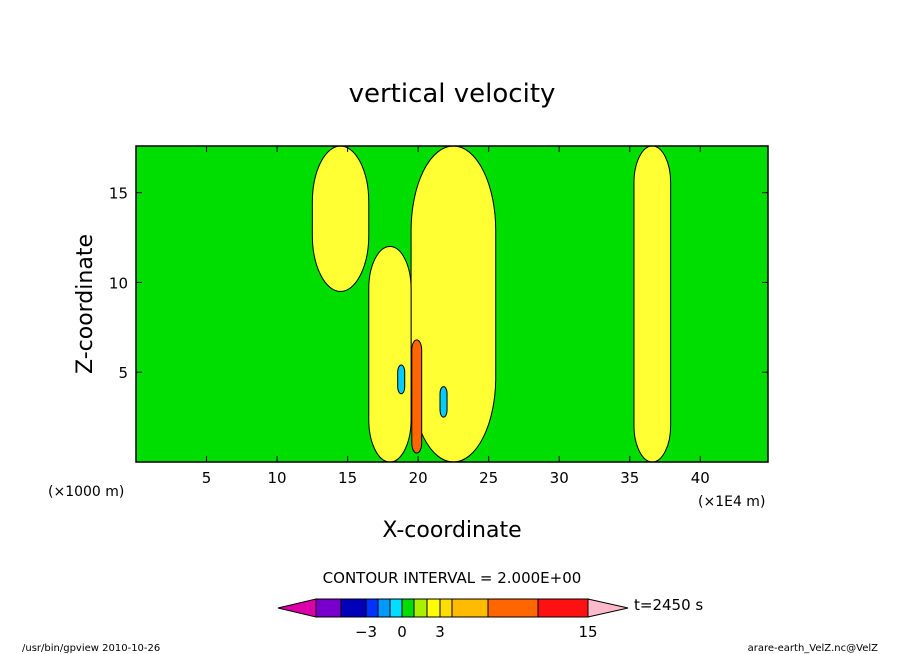 Image resolution: width=904 pixels, height=654 pixels. I want to click on colorbar-label: 0, so click(402, 632).